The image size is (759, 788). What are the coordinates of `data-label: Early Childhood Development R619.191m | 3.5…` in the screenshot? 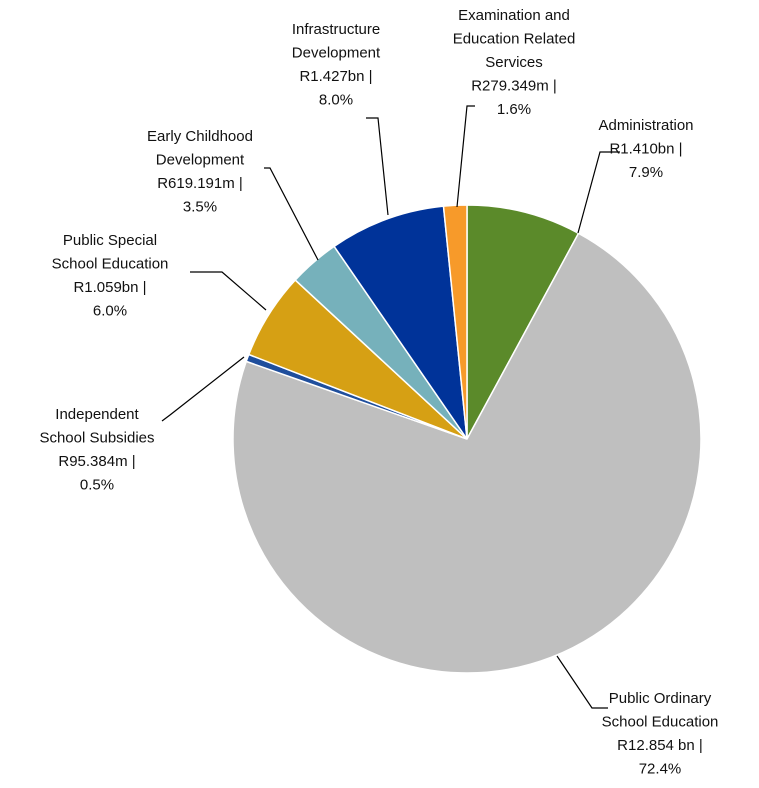 It's located at (200, 172).